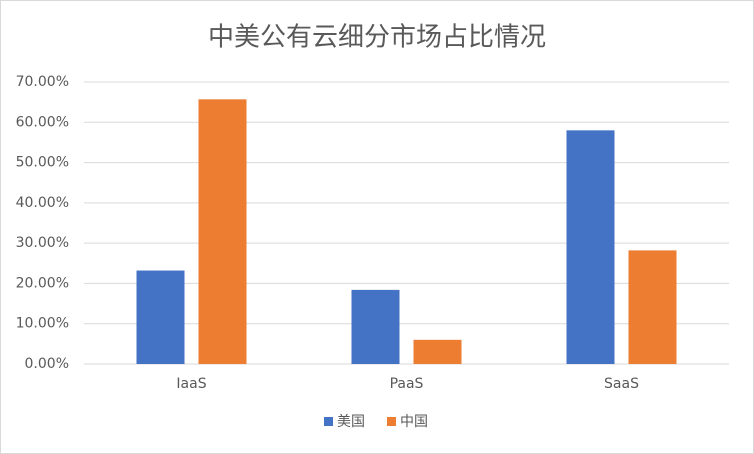  Describe the element at coordinates (621, 384) in the screenshot. I see `x-tick-label: SaaS` at that location.